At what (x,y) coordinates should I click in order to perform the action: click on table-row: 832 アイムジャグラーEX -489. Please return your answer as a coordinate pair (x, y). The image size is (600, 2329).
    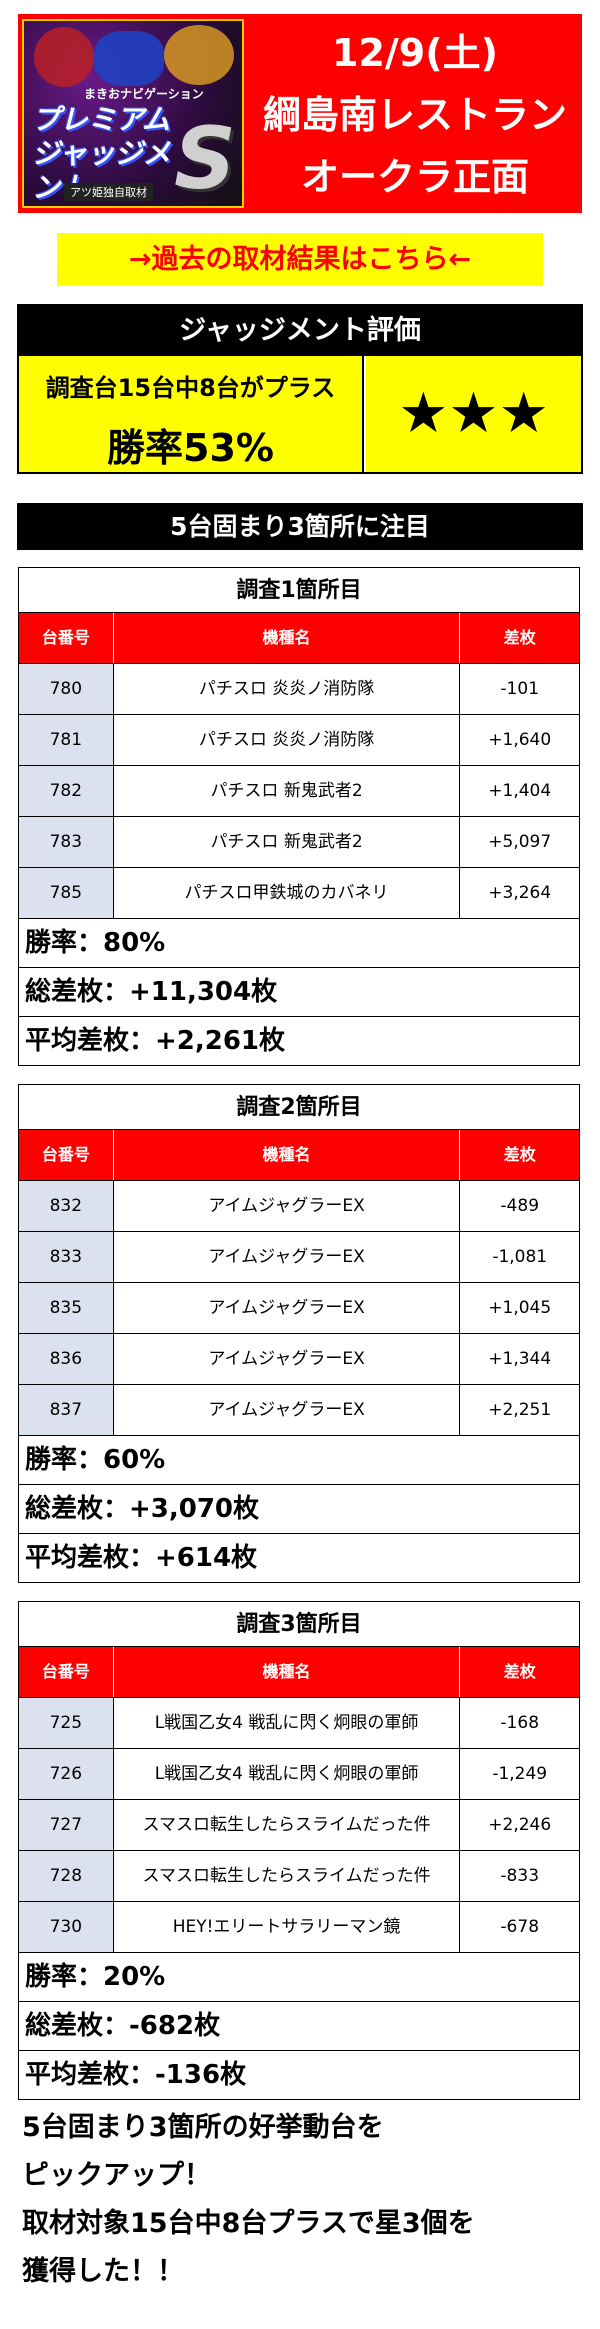
    Looking at the image, I should click on (299, 1205).